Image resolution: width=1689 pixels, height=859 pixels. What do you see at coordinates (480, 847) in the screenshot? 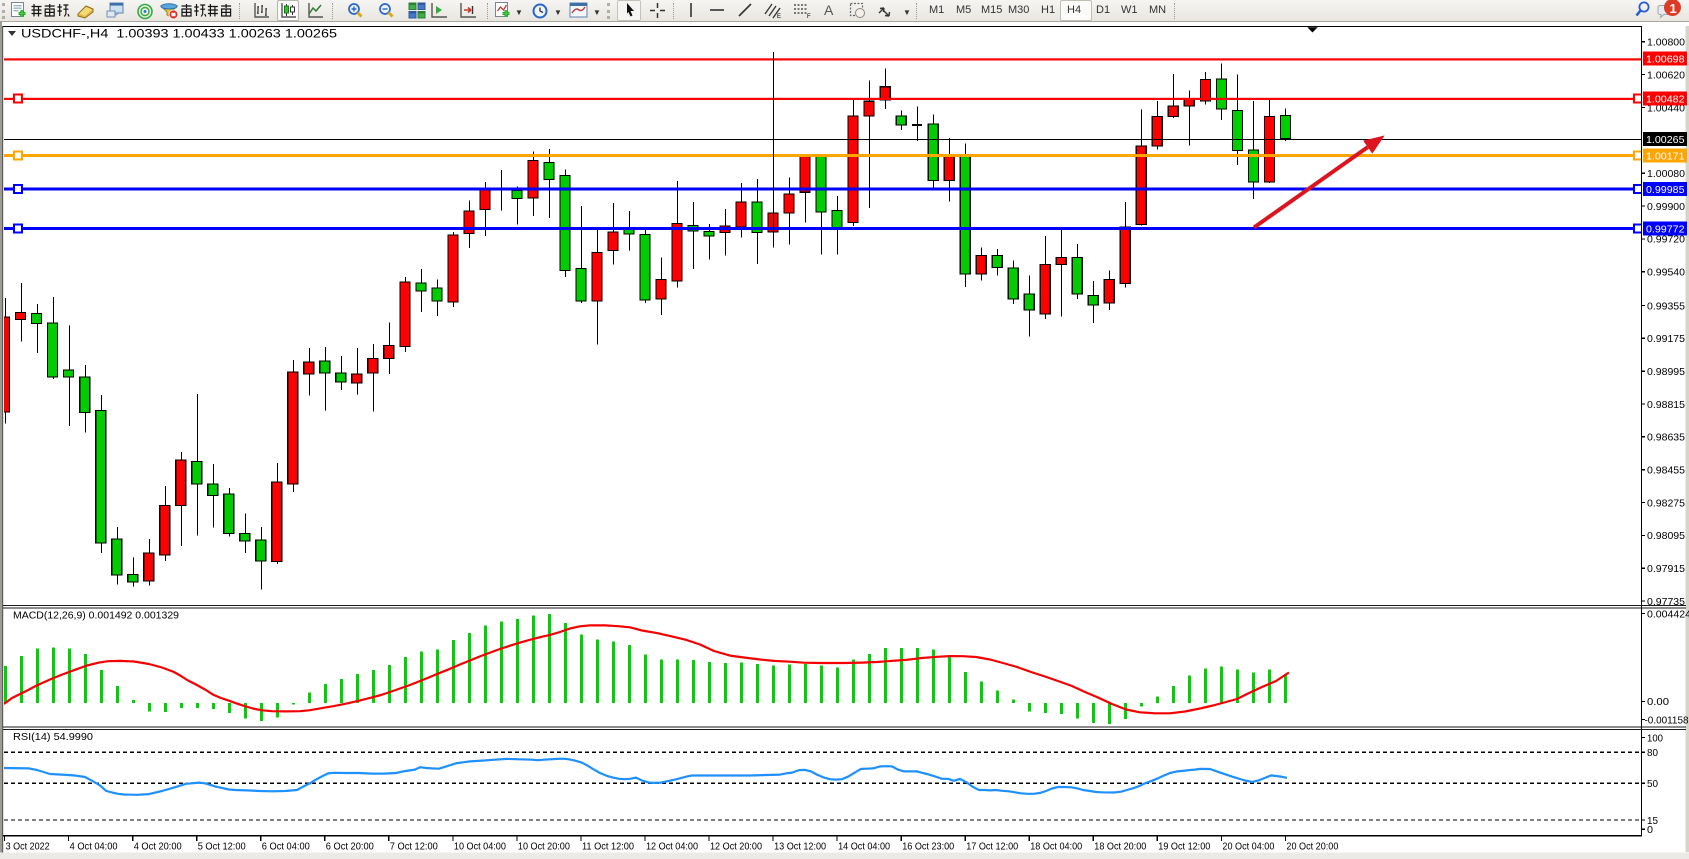
I see `svg-text: 10 Oct 04:00` at bounding box center [480, 847].